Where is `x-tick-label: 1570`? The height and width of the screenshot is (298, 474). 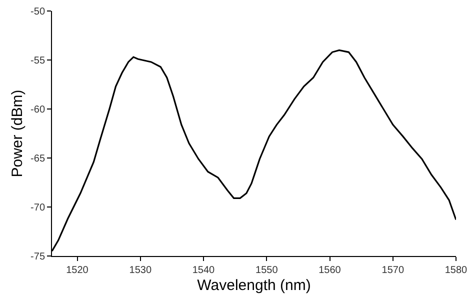
x-tick-label: 1570 is located at coordinates (393, 270).